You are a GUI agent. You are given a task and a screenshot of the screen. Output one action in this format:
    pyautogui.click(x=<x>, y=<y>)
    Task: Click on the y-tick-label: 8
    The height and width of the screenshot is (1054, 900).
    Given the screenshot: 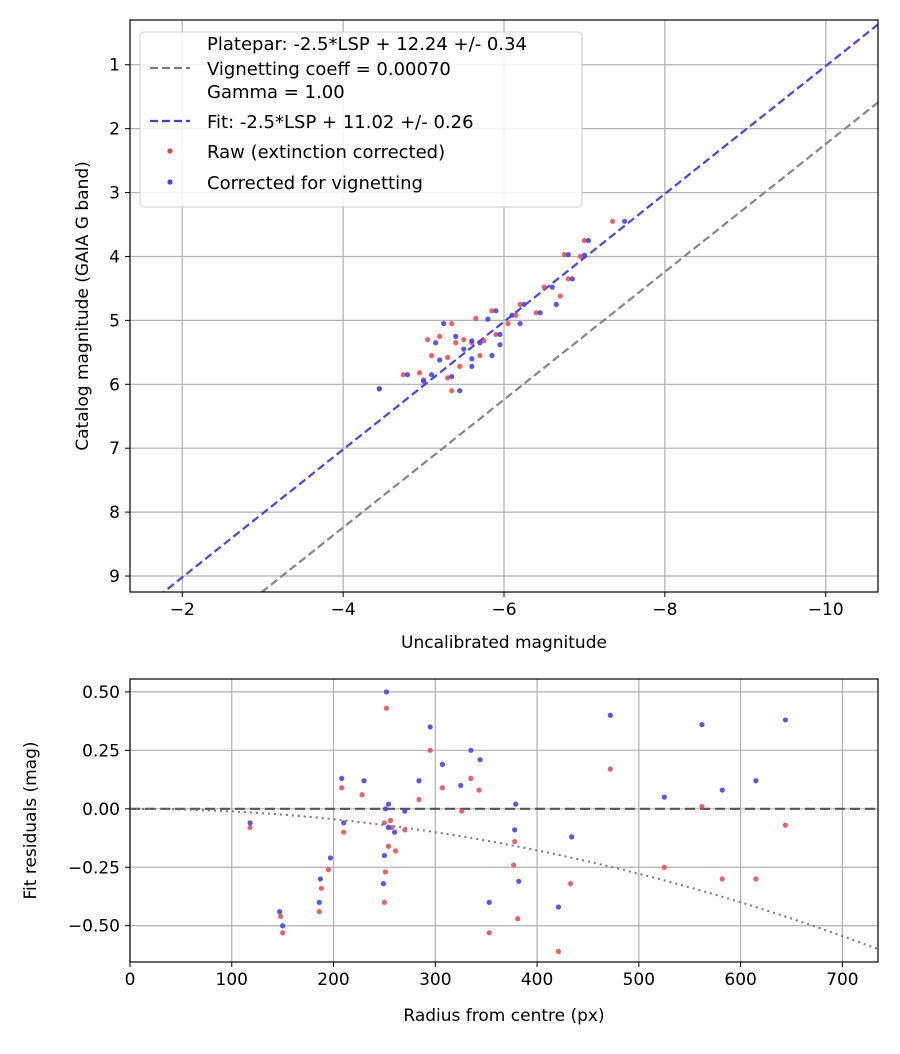 What is the action you would take?
    pyautogui.click(x=114, y=513)
    